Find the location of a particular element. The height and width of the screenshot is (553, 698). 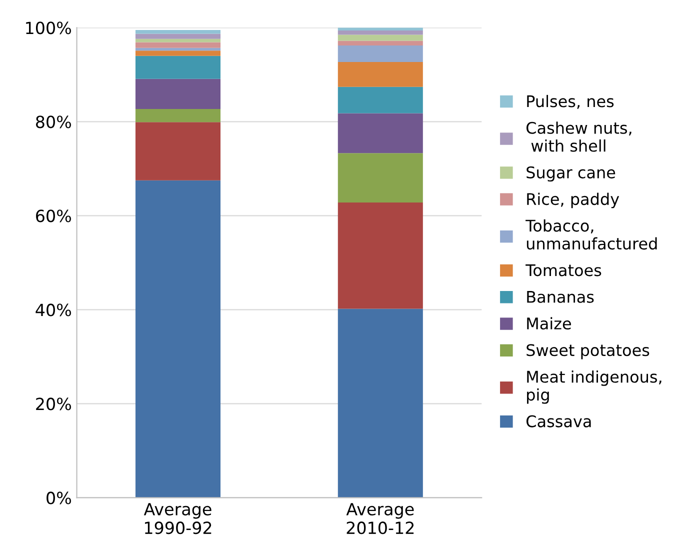

legend-label: Pulses, nes is located at coordinates (570, 101).